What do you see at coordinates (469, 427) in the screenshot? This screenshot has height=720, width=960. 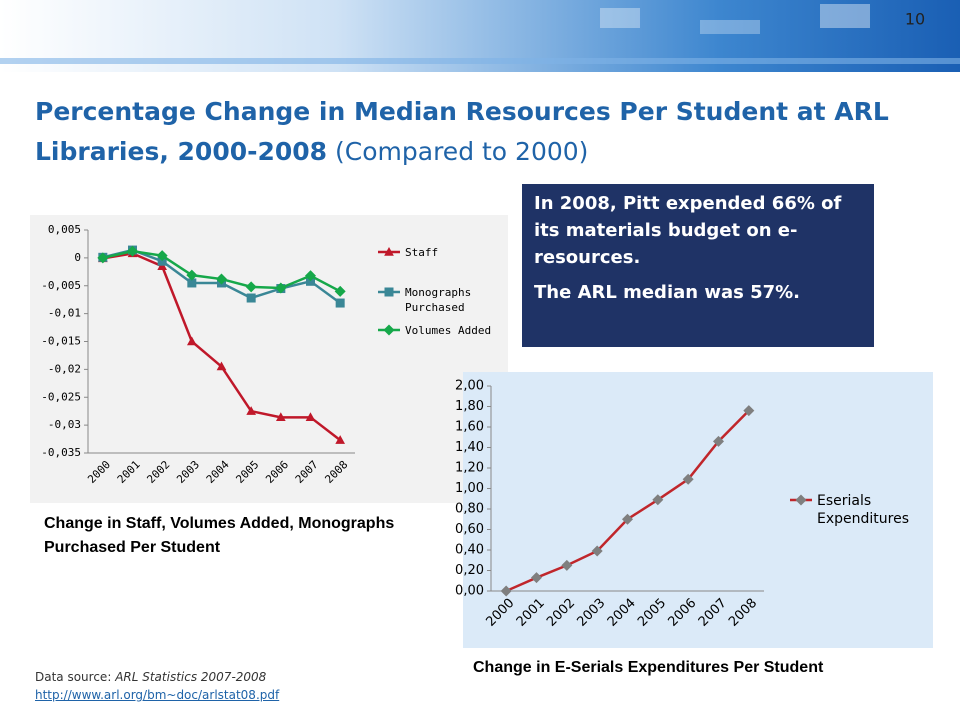 I see `y-tick-label: 1,60` at bounding box center [469, 427].